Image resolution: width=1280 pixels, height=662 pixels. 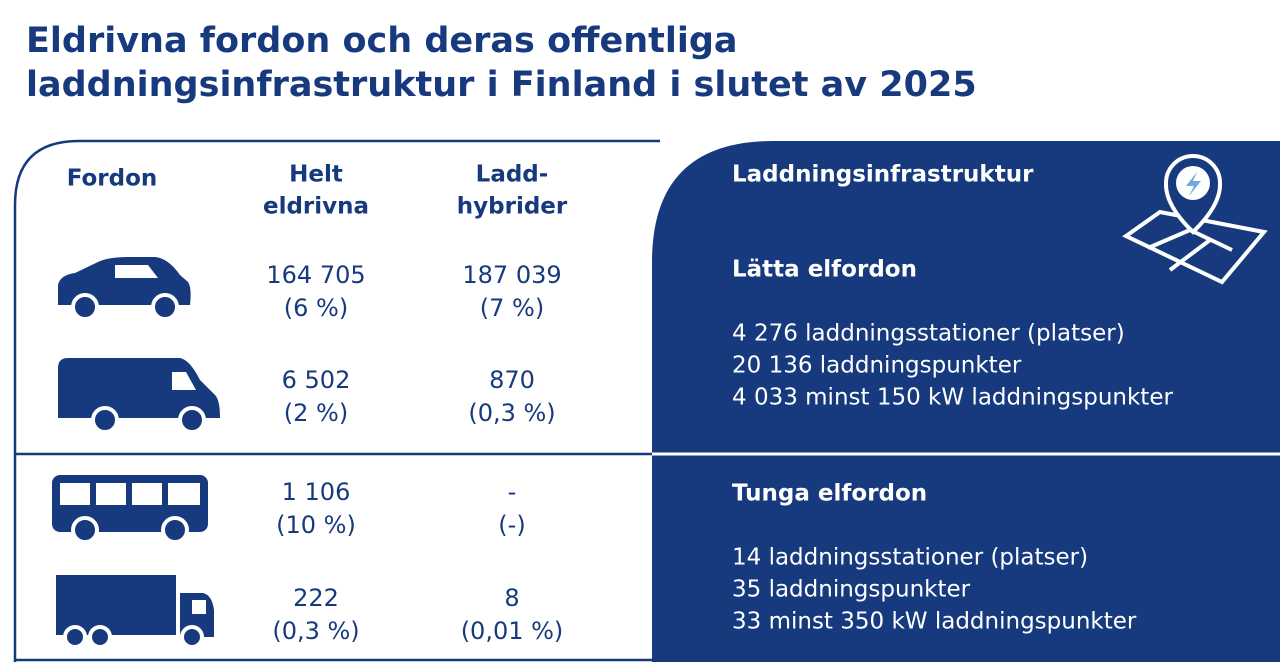 What do you see at coordinates (316, 207) in the screenshot?
I see `column-header: eldrivna` at bounding box center [316, 207].